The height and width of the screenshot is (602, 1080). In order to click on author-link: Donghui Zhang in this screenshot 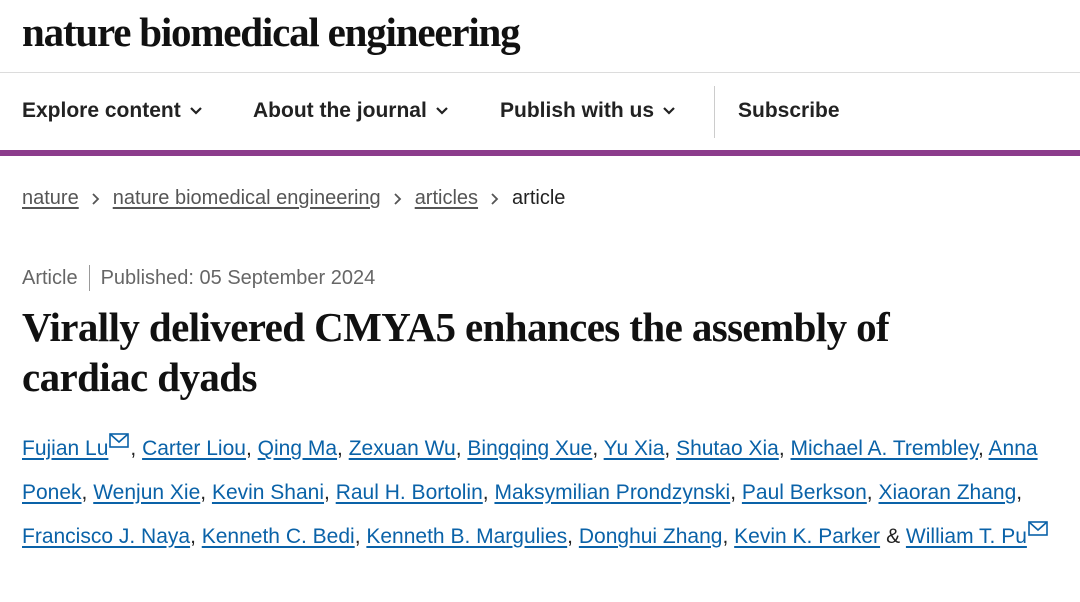, I will do `click(650, 536)`.